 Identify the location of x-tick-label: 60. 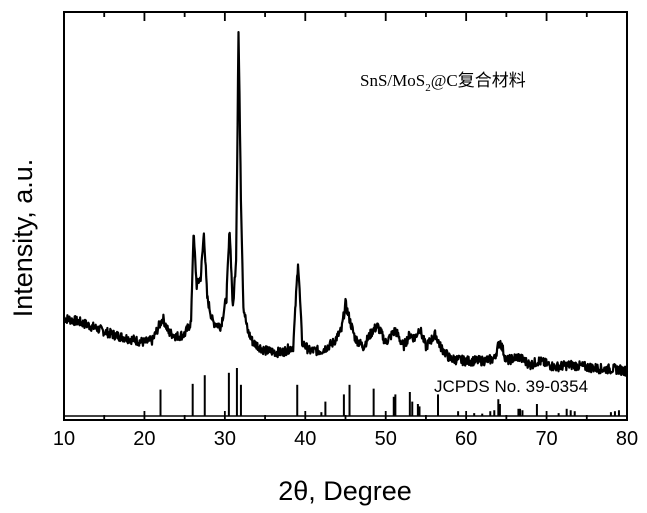
(466, 439).